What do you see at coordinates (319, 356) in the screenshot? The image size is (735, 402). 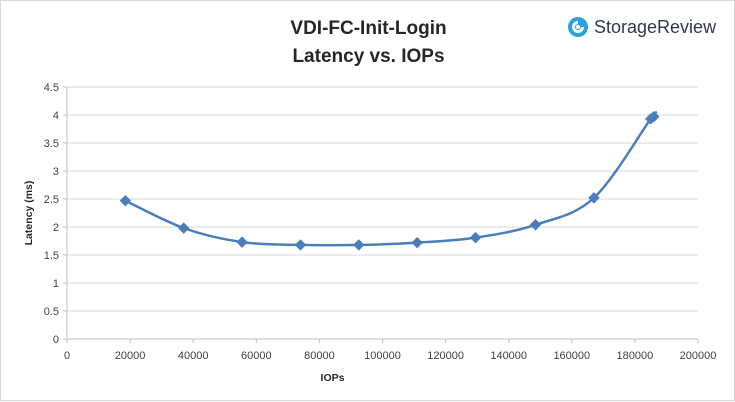 I see `x-tick-label: 80000` at bounding box center [319, 356].